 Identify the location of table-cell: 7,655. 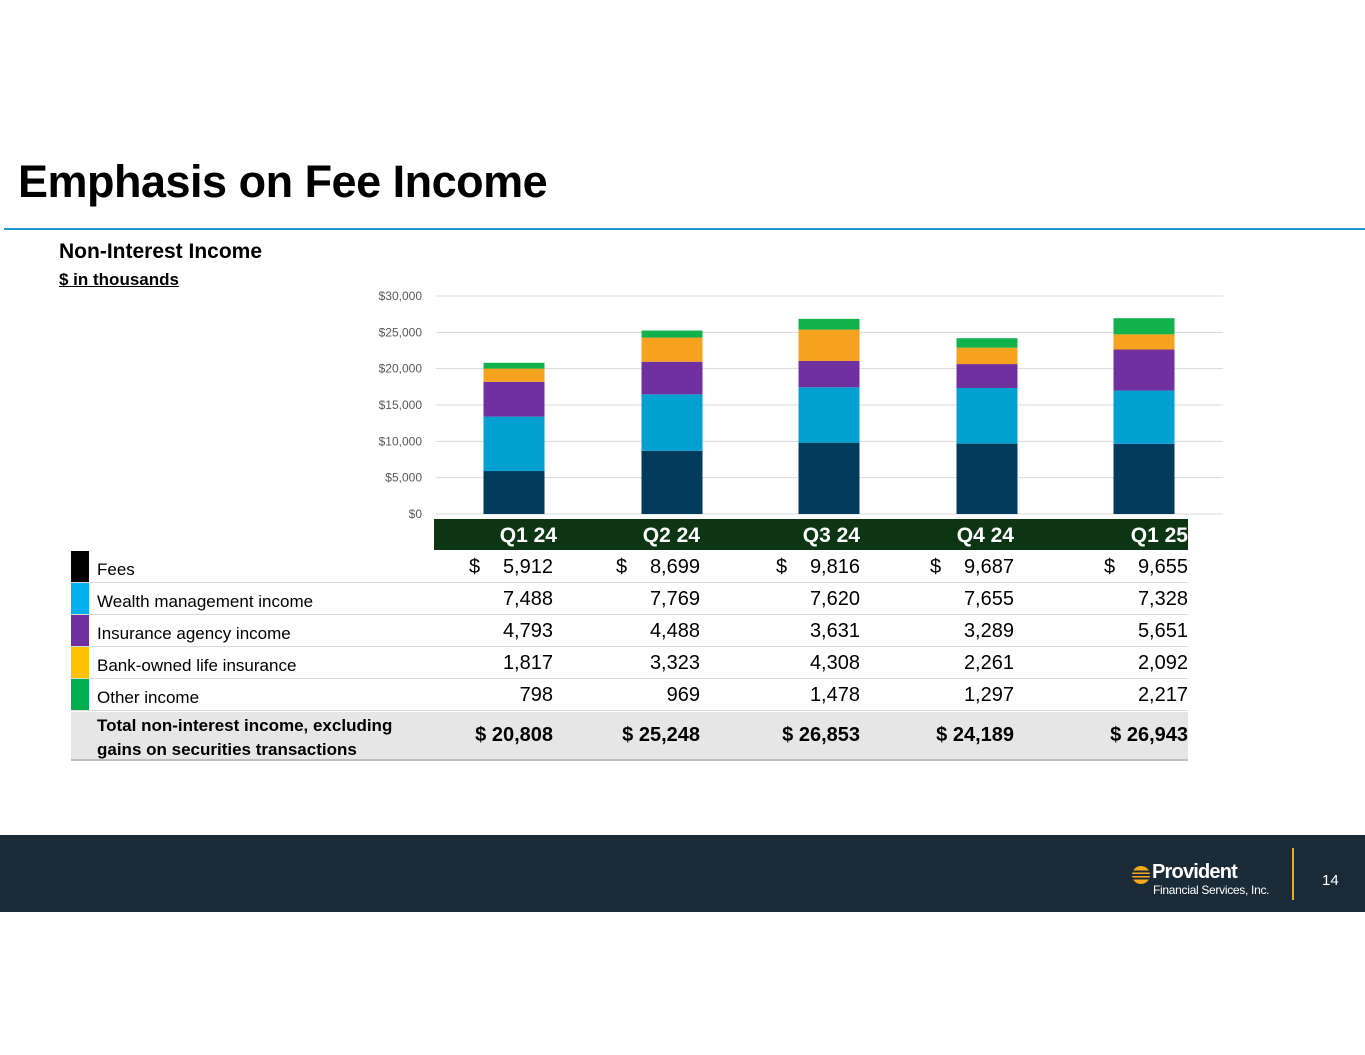
(988, 599).